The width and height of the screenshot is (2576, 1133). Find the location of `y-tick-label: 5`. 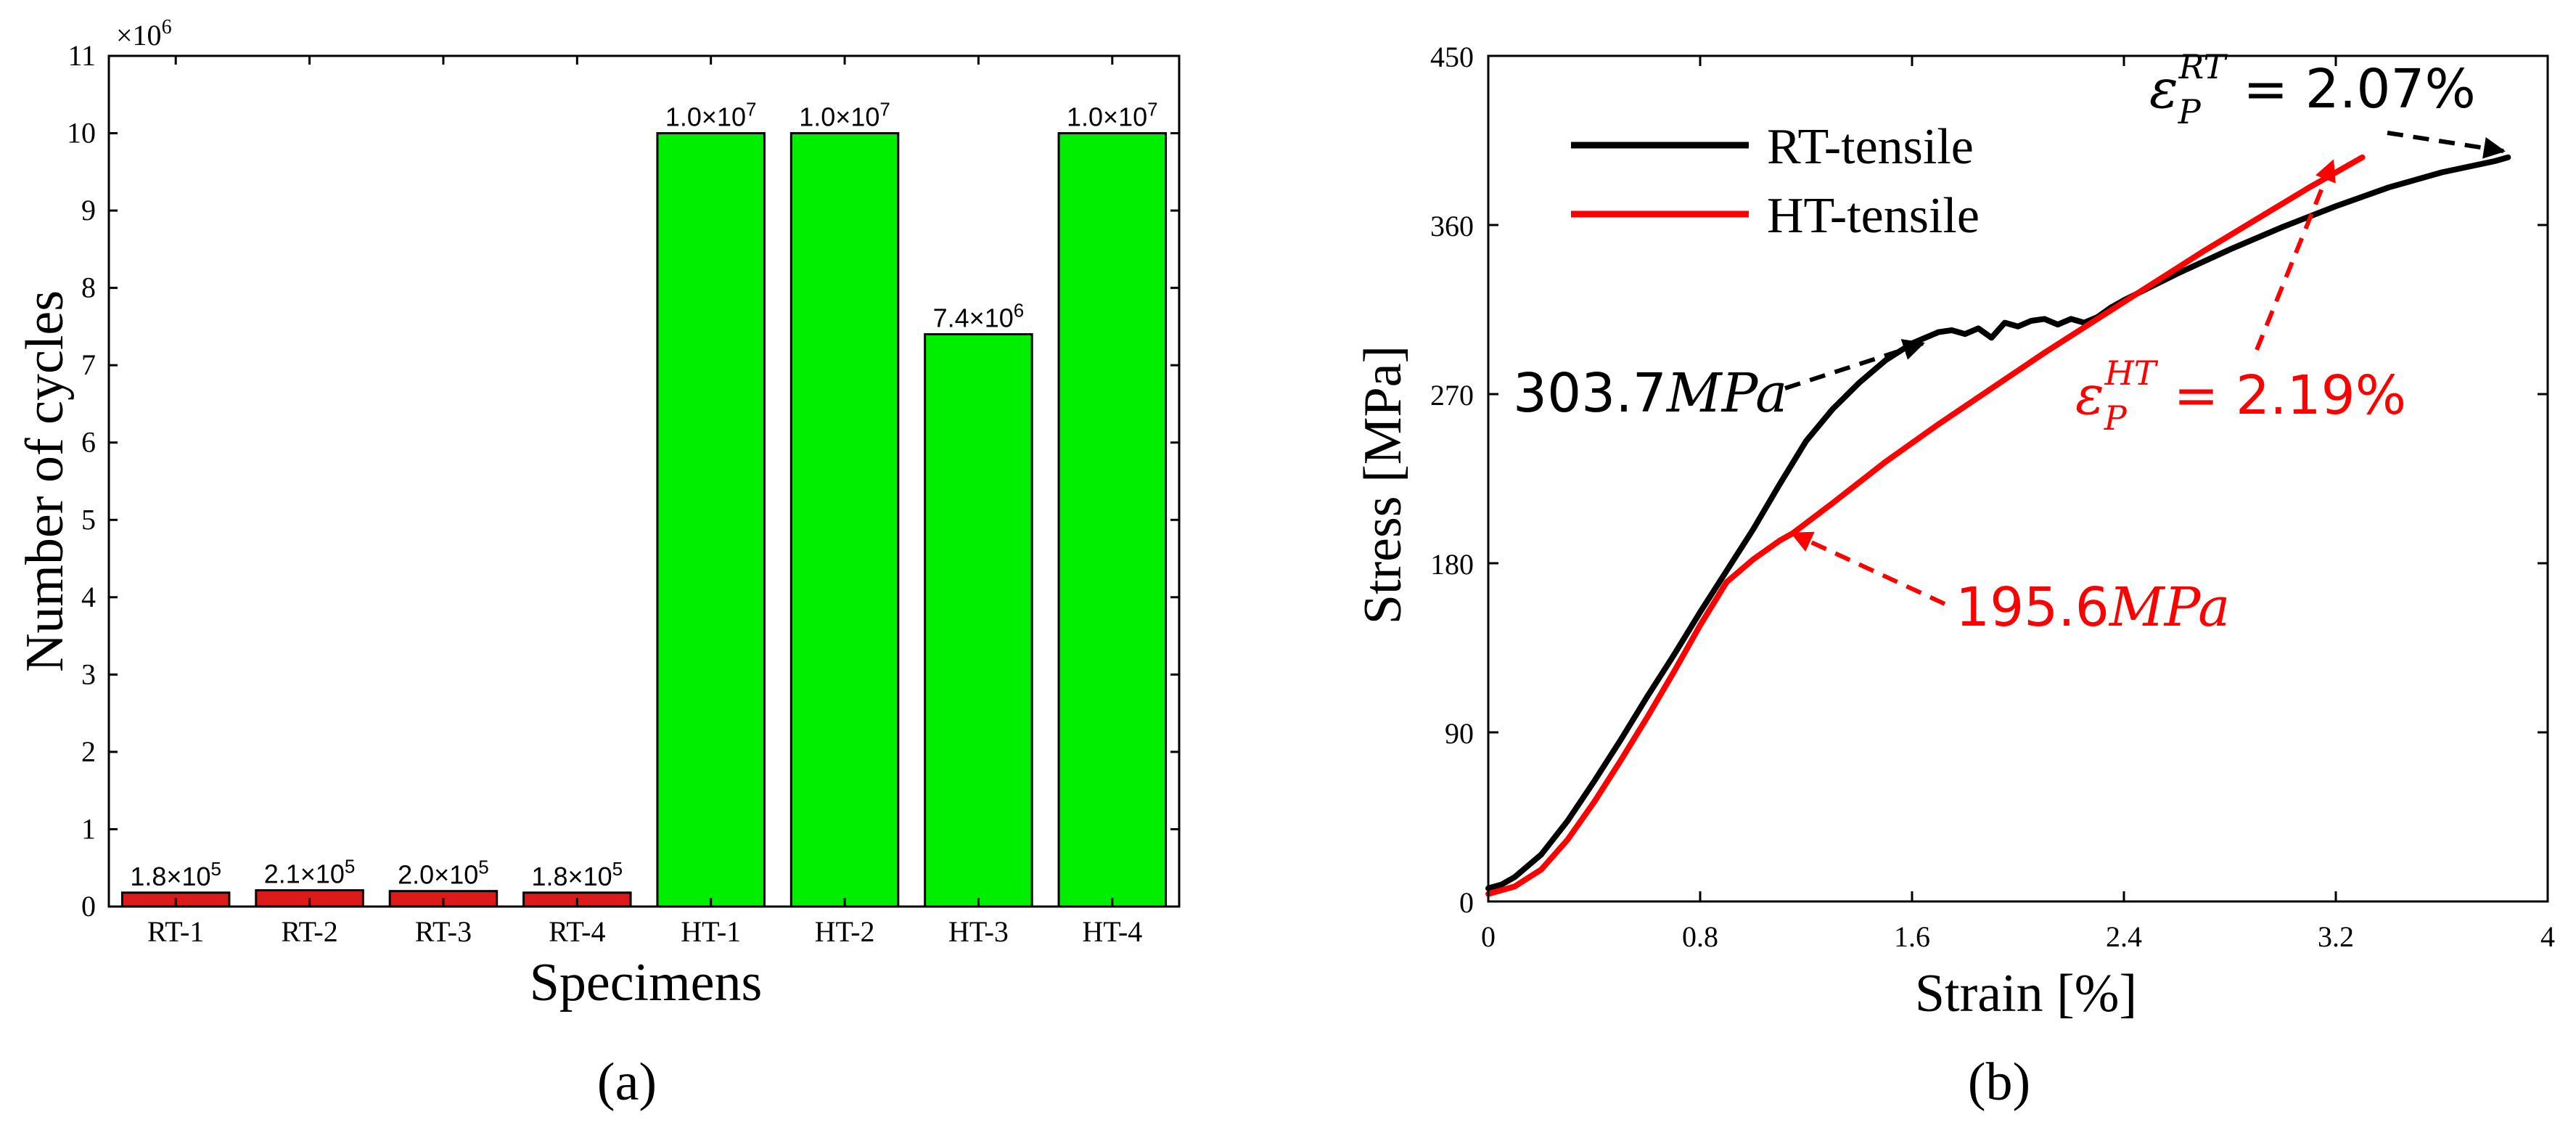

y-tick-label: 5 is located at coordinates (88, 519).